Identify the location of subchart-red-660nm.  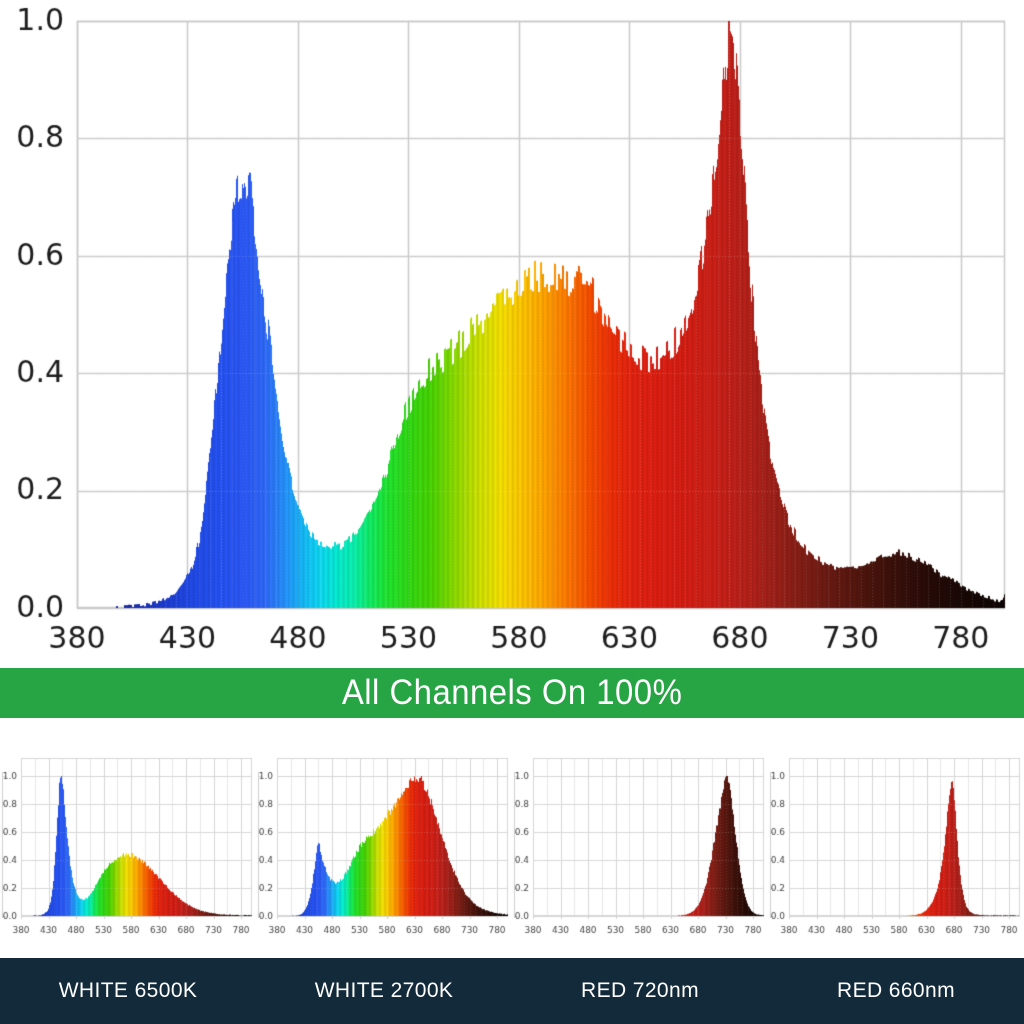
(896, 851).